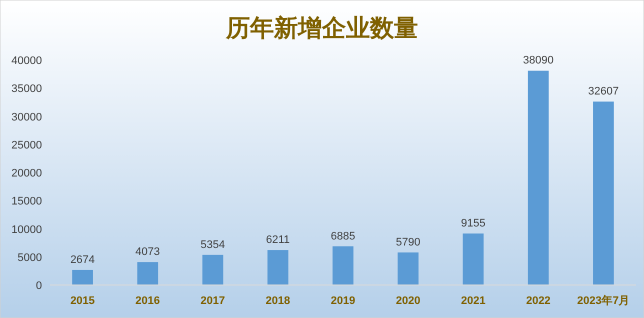 The width and height of the screenshot is (644, 318). I want to click on chart-title: 历年新增企业数量, so click(321, 28).